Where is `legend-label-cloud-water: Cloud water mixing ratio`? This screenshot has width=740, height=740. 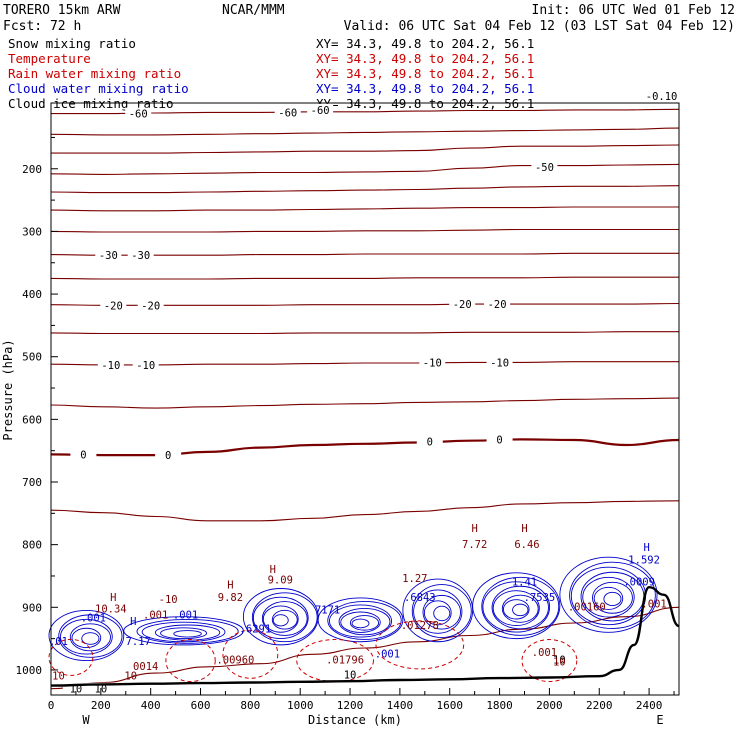
legend-label-cloud-water: Cloud water mixing ratio is located at coordinates (98, 88).